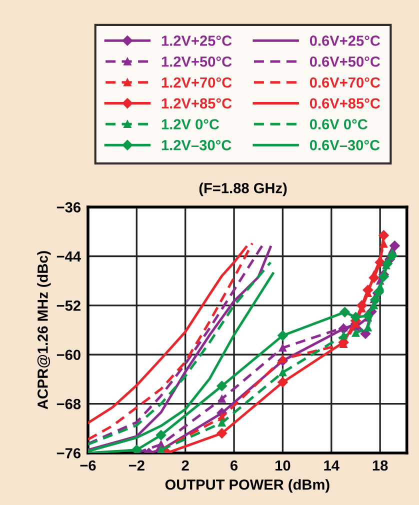  I want to click on legend-label: 1.2V+50°C, so click(197, 61).